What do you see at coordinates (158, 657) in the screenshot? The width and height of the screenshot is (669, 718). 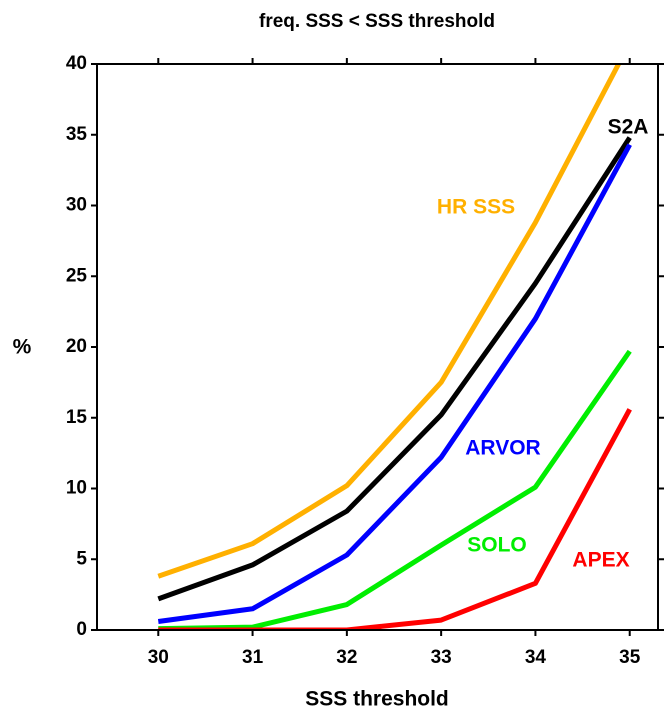 I see `x-tick-label: 30` at bounding box center [158, 657].